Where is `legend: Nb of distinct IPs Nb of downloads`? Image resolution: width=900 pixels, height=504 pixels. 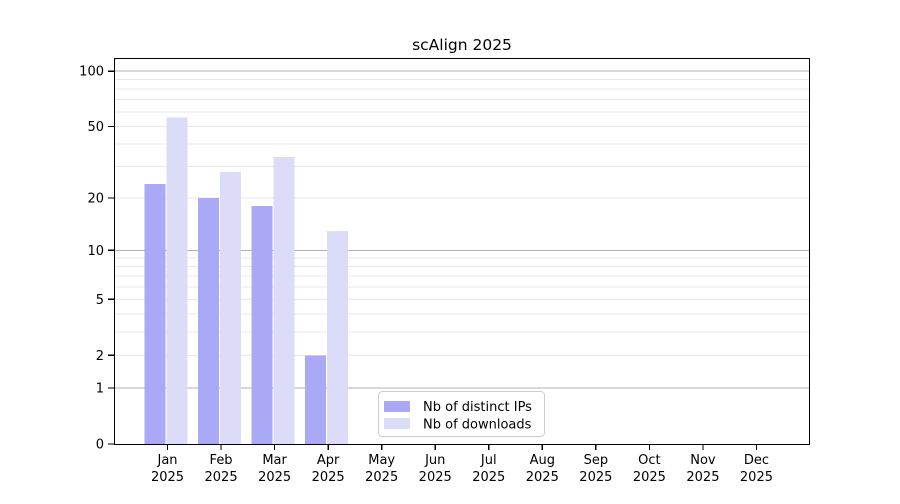 legend: Nb of distinct IPs Nb of downloads is located at coordinates (461, 414).